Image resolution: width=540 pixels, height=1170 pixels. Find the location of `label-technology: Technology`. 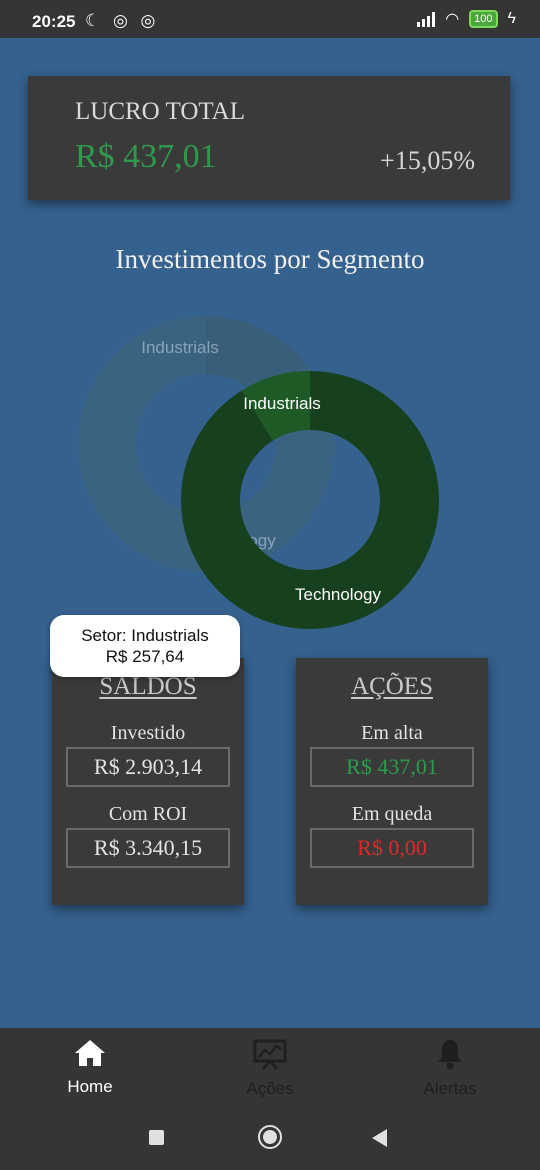

label-technology: Technology is located at coordinates (338, 594).